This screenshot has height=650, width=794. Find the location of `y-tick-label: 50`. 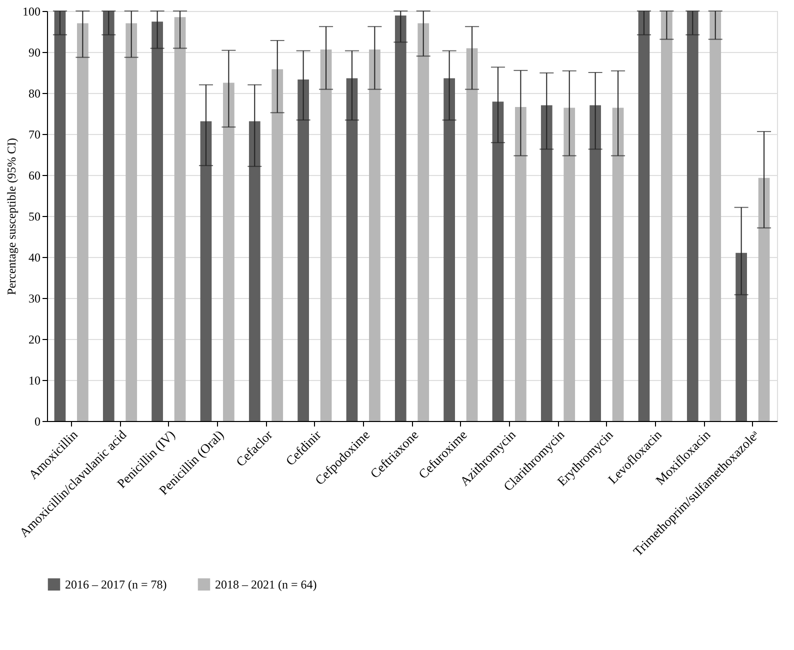

y-tick-label: 50 is located at coordinates (34, 217).